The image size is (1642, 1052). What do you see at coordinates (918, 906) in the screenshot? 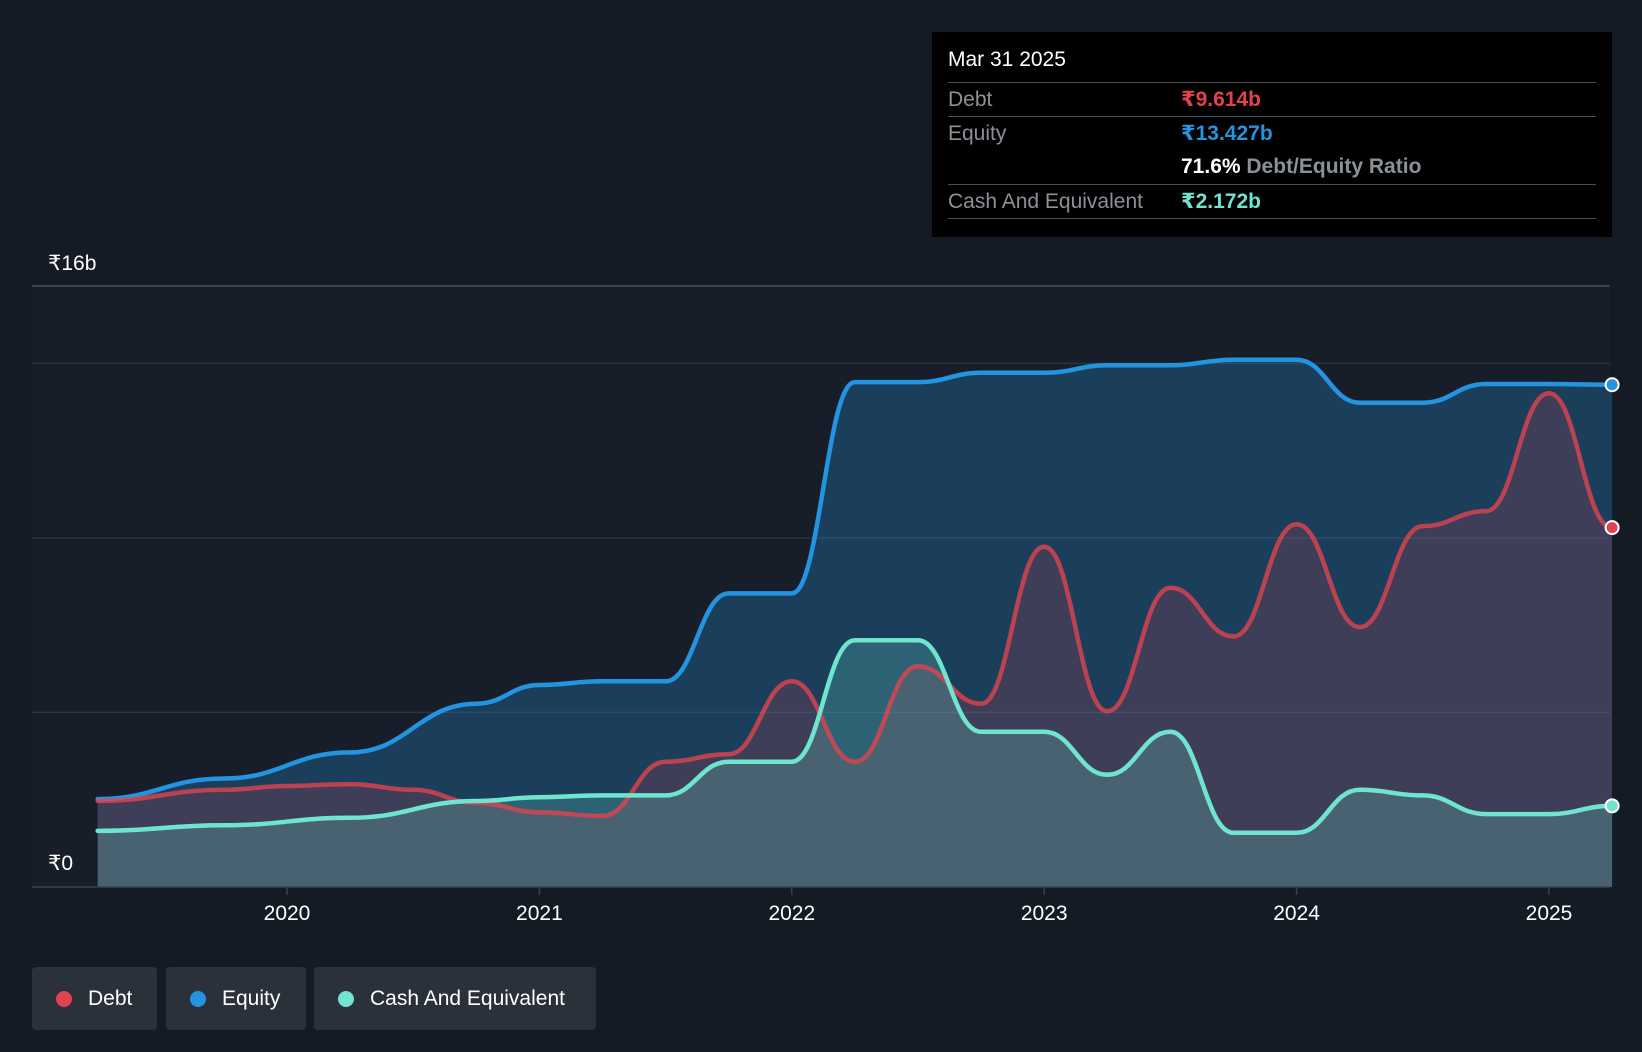
I see `x-axis-ticks: 2020 2021 2022 2023 2024 2025` at bounding box center [918, 906].